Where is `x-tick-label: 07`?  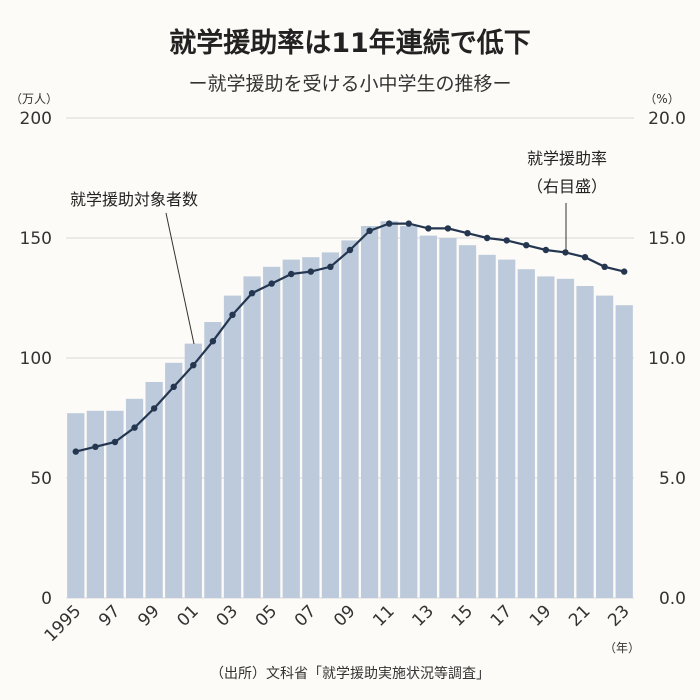
x-tick-label: 07 is located at coordinates (305, 615).